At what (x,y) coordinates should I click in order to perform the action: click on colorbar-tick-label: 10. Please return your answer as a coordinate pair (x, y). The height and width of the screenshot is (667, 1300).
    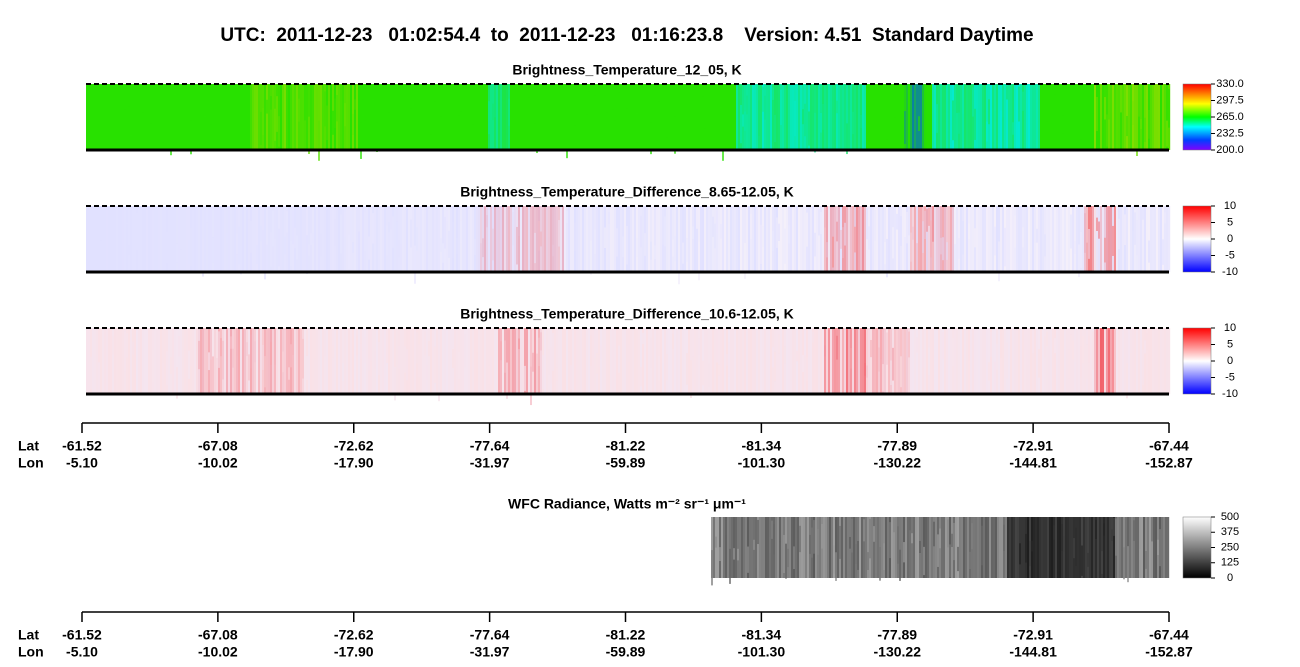
    Looking at the image, I should click on (1230, 328).